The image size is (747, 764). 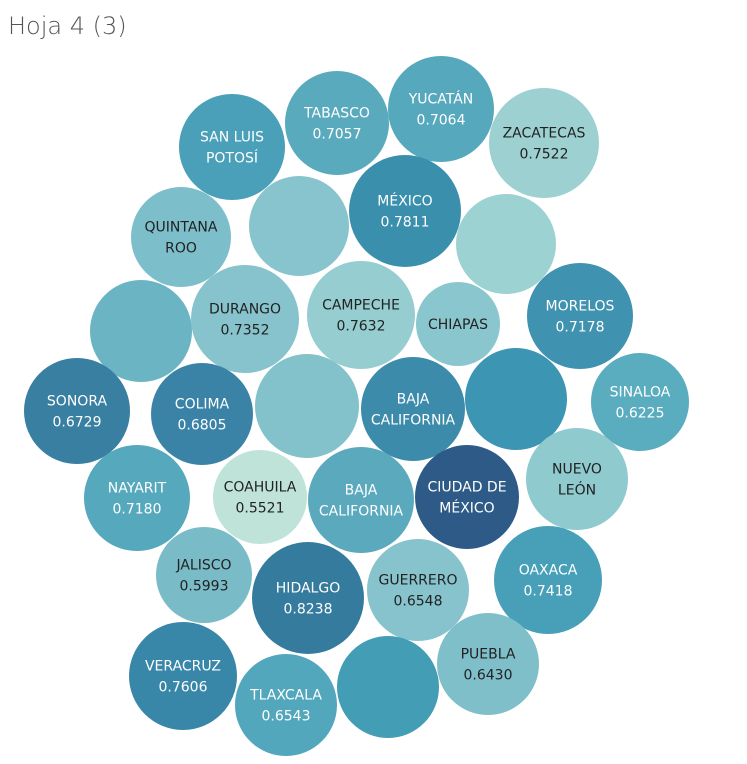 I want to click on bubble-value: 0.6225, so click(x=640, y=414).